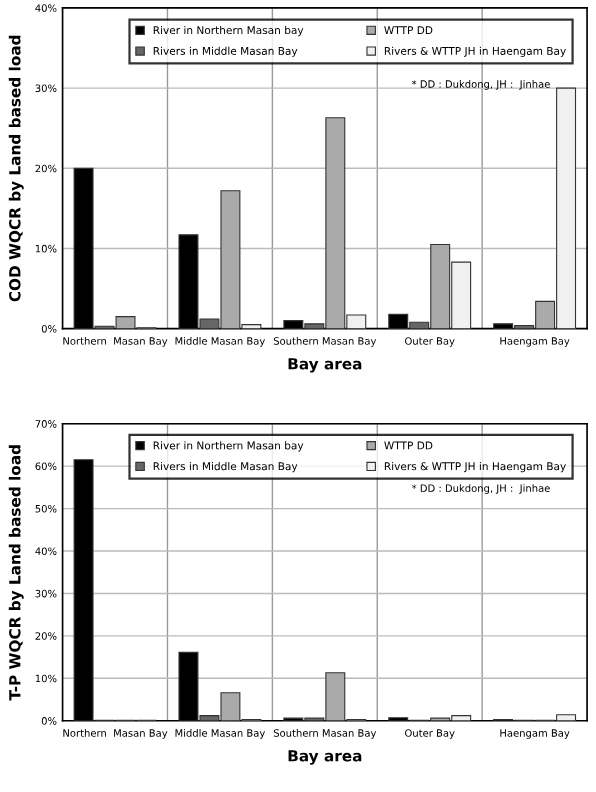  Describe the element at coordinates (566, 717) in the screenshot. I see `bar` at that location.